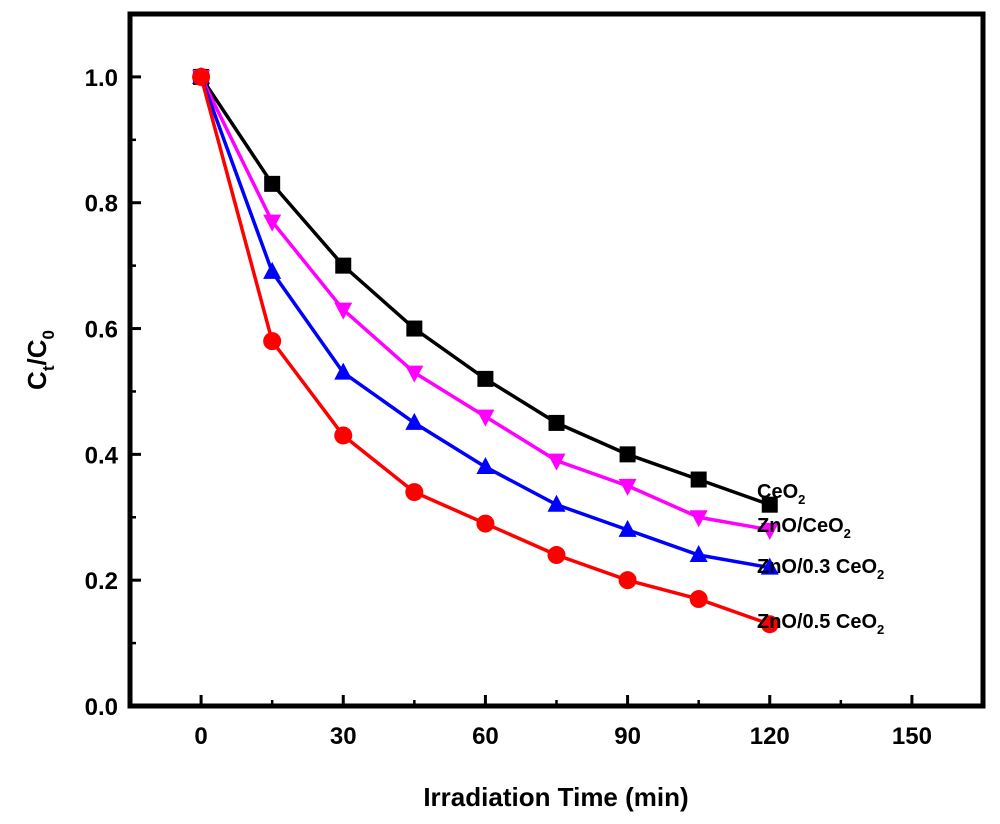 This screenshot has height=824, width=1000. Describe the element at coordinates (804, 528) in the screenshot. I see `series-label: ZnO/CeO2` at that location.